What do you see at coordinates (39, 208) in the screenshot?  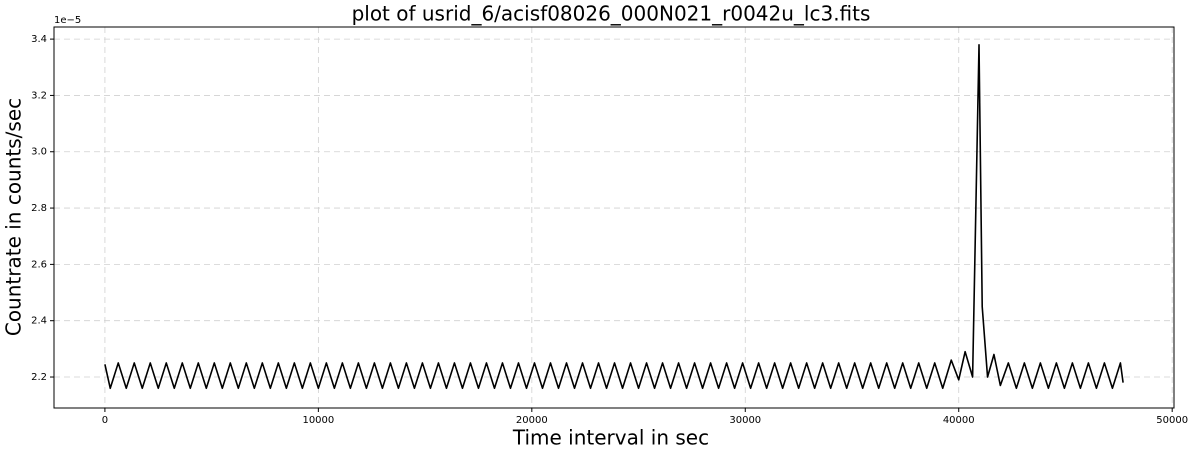 I see `y-tick-label: 2.8` at bounding box center [39, 208].